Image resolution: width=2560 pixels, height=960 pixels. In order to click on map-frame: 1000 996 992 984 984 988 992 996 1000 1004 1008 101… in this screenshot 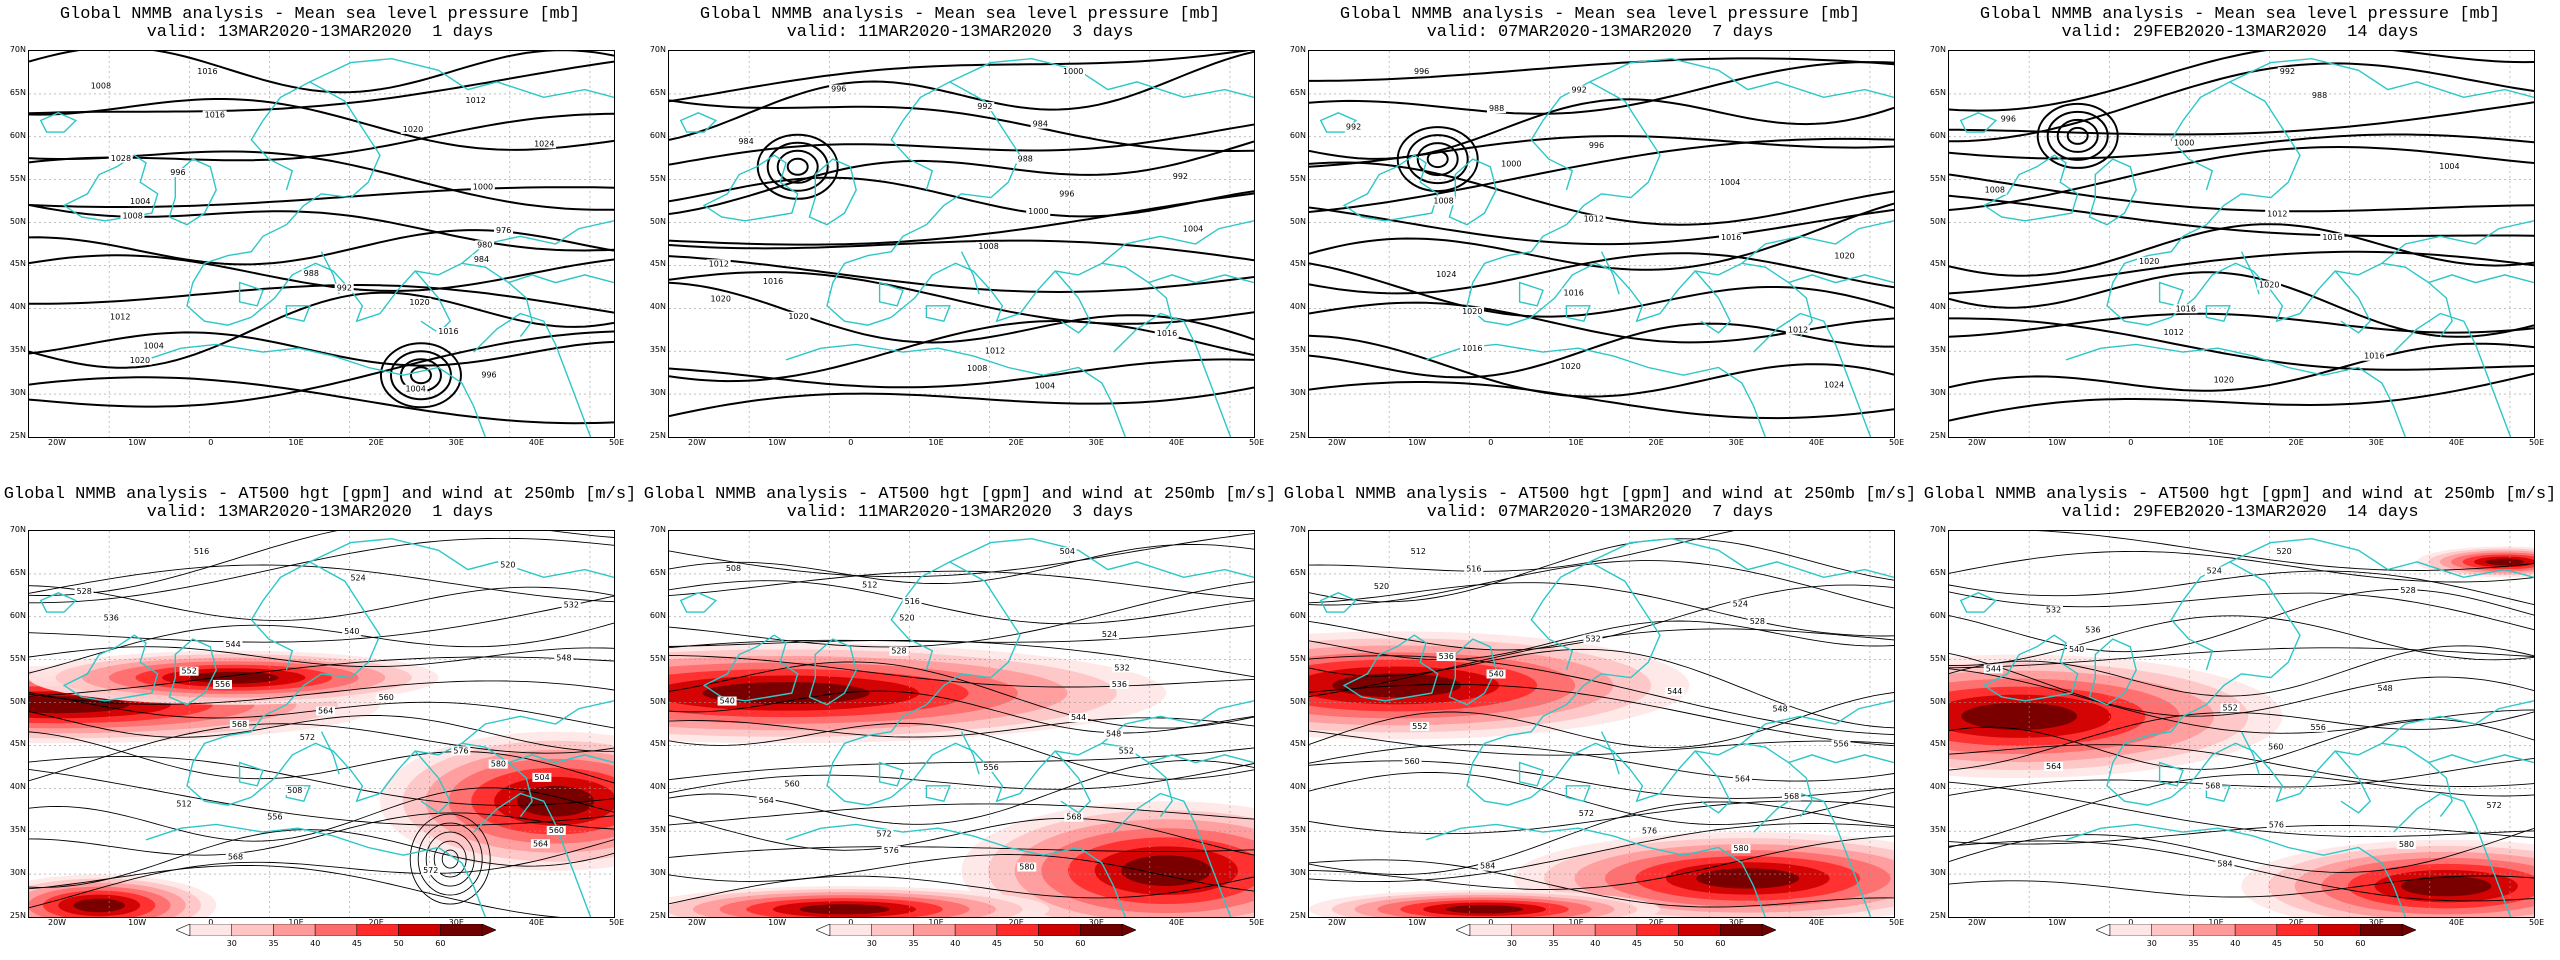, I will do `click(961, 244)`.